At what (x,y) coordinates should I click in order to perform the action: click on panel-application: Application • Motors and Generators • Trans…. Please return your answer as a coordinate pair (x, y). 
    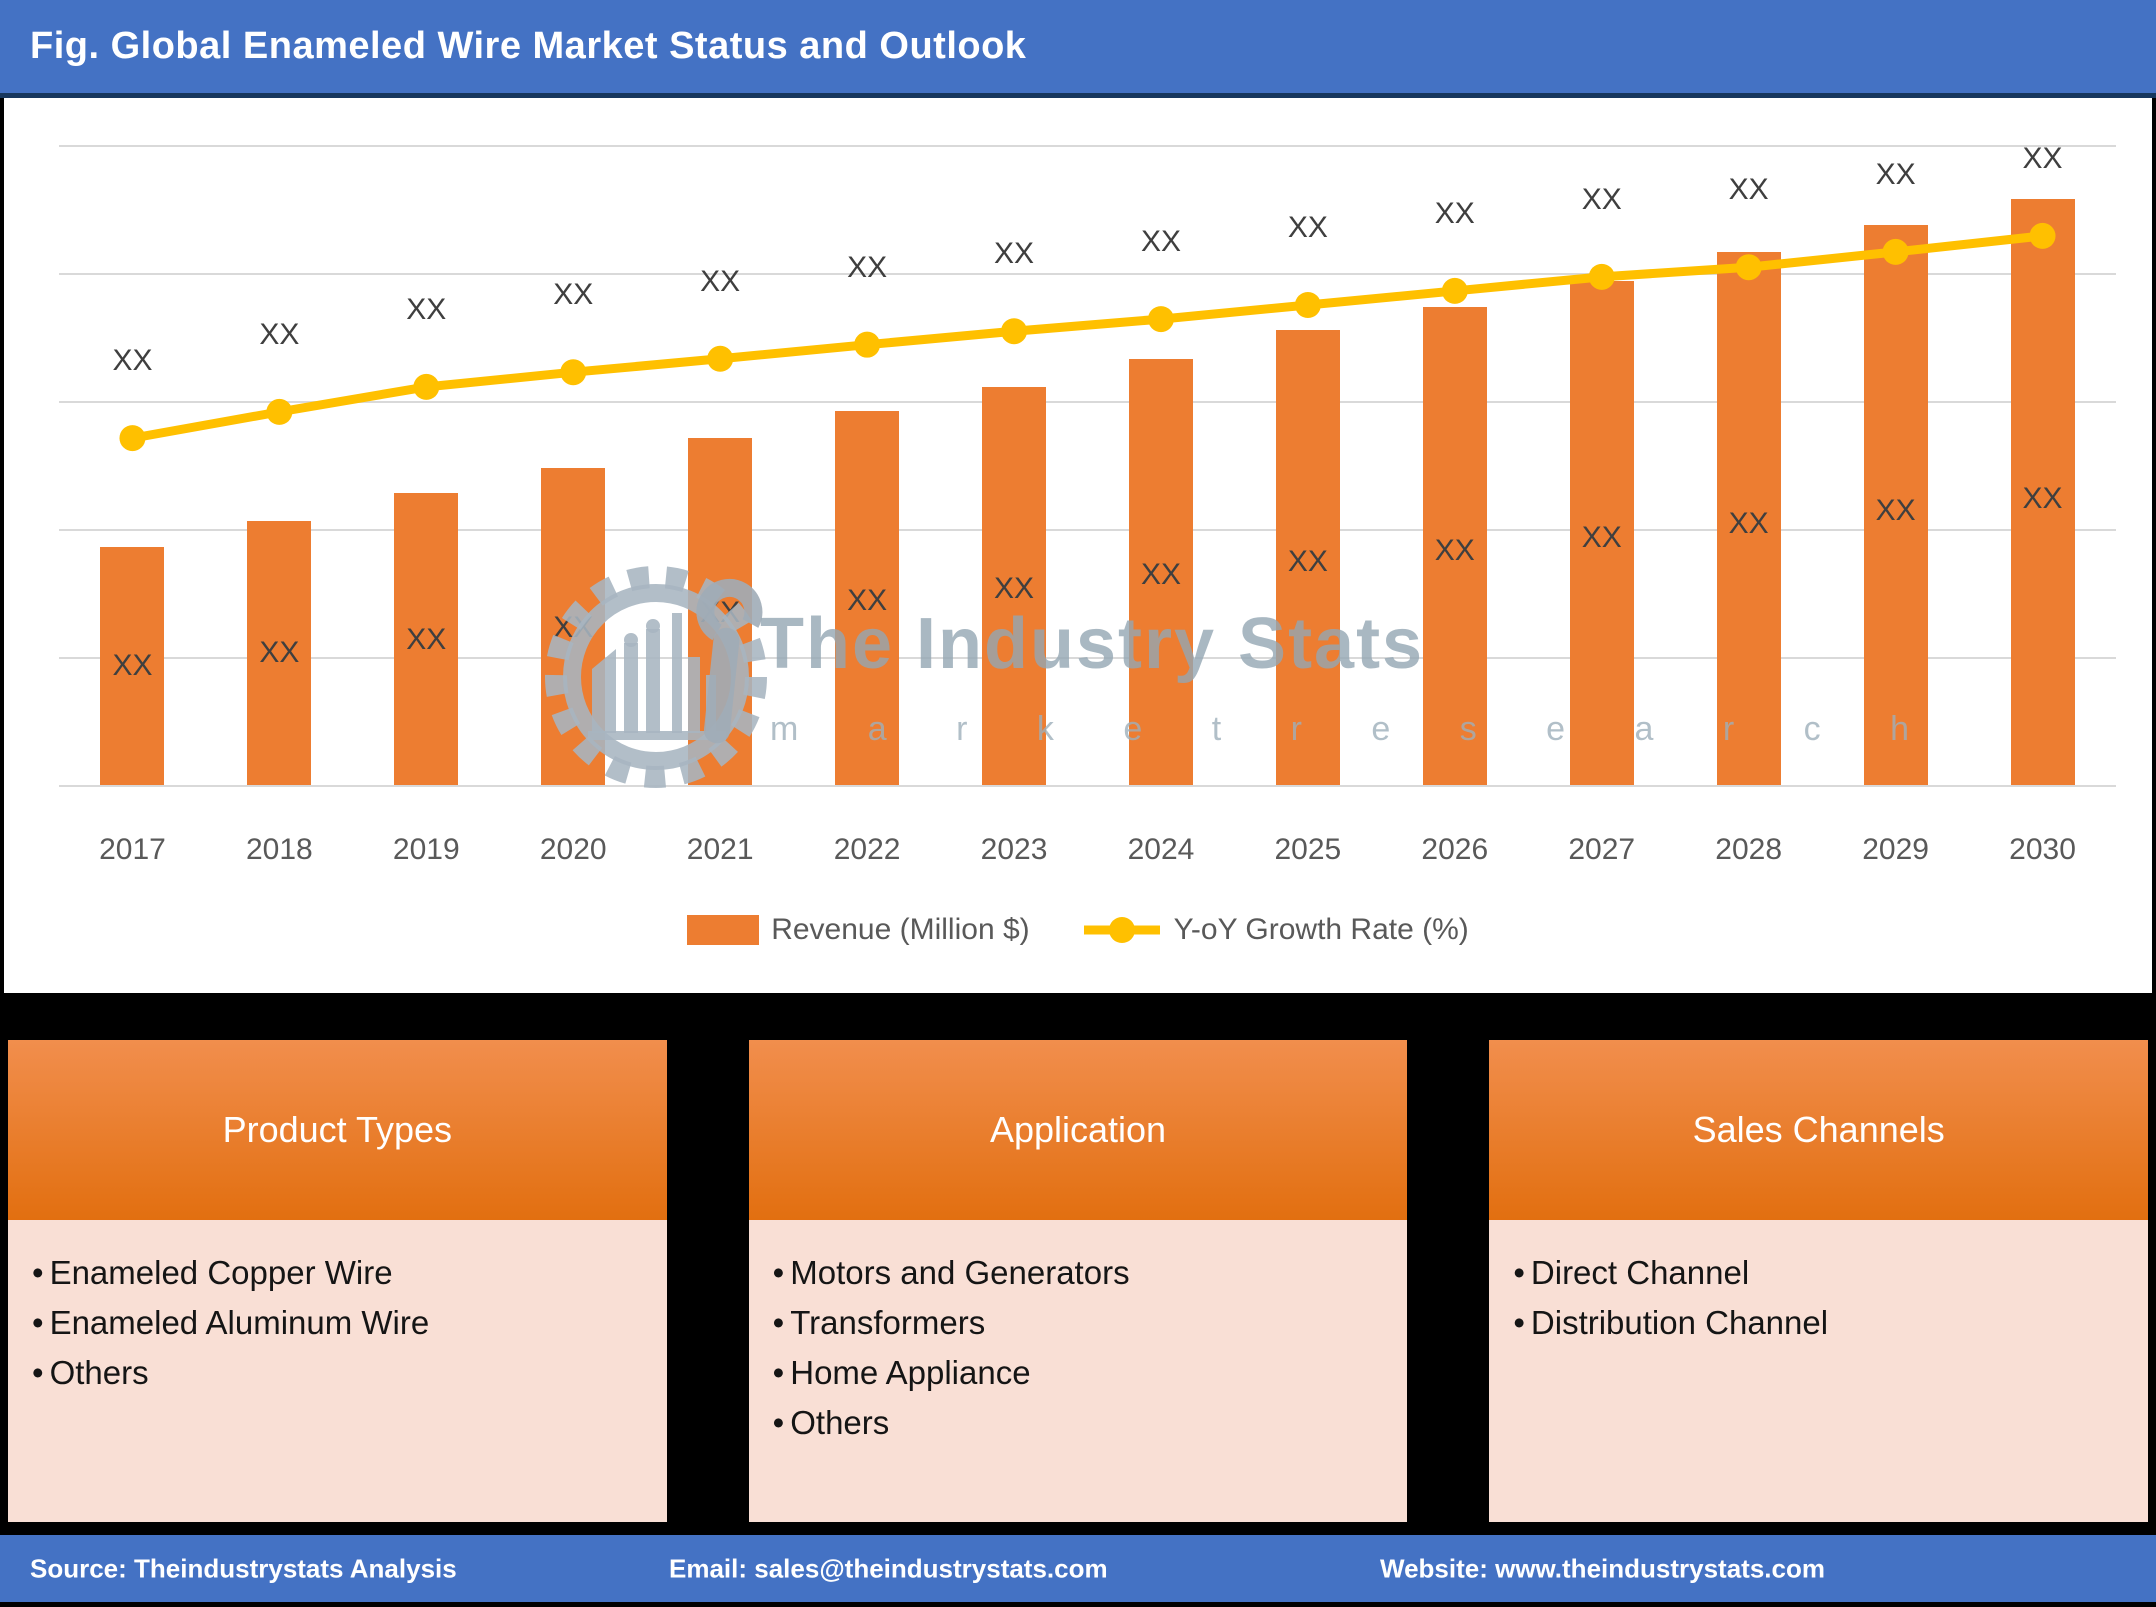
    Looking at the image, I should click on (1078, 1281).